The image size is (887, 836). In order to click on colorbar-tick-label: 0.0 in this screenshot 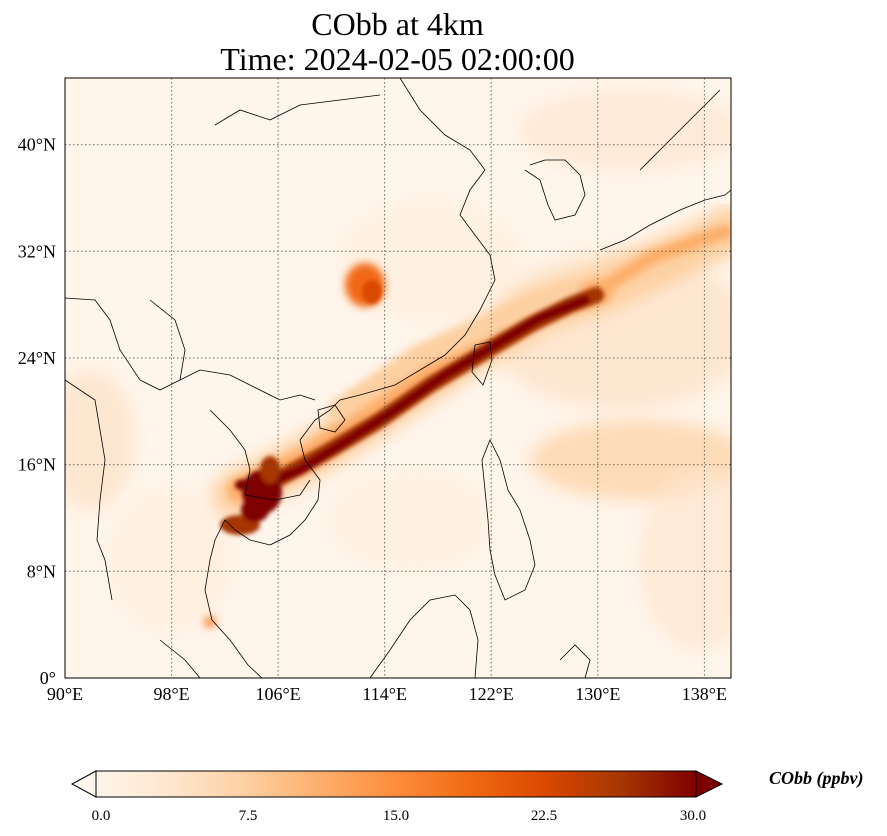, I will do `click(101, 816)`.